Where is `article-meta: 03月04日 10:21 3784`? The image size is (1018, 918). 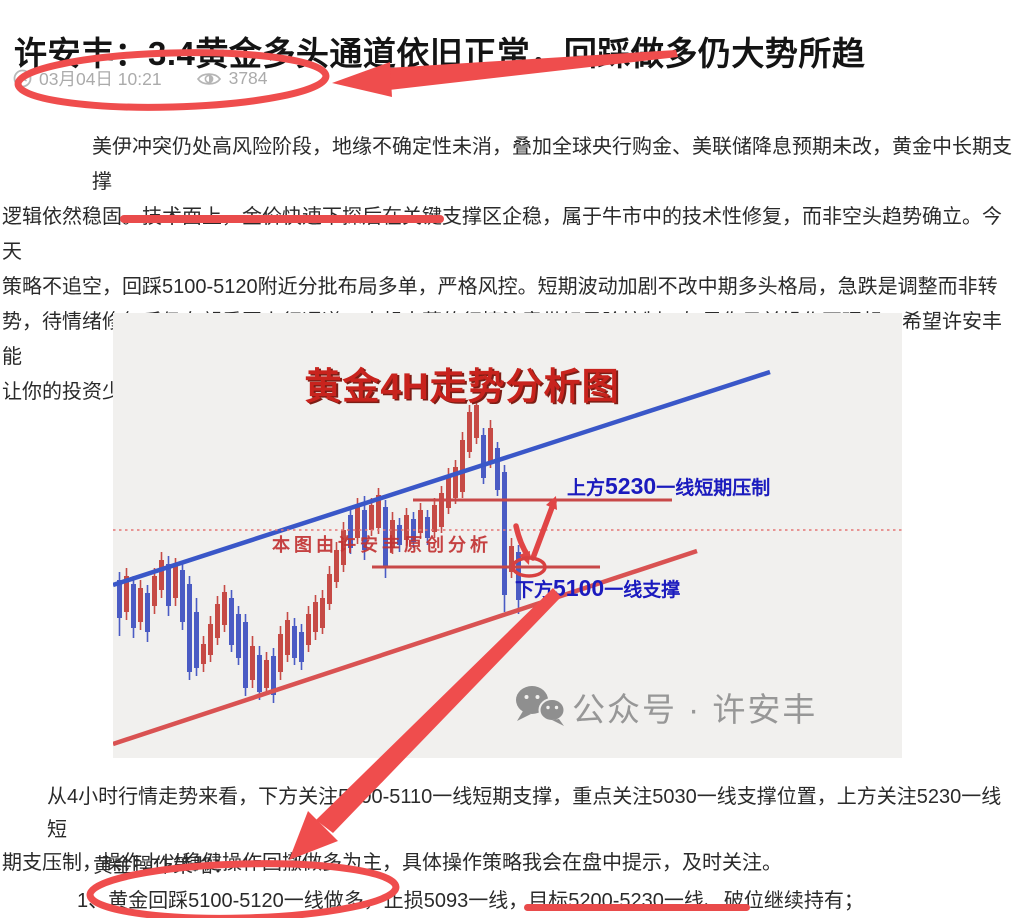 article-meta: 03月04日 10:21 3784 is located at coordinates (140, 78).